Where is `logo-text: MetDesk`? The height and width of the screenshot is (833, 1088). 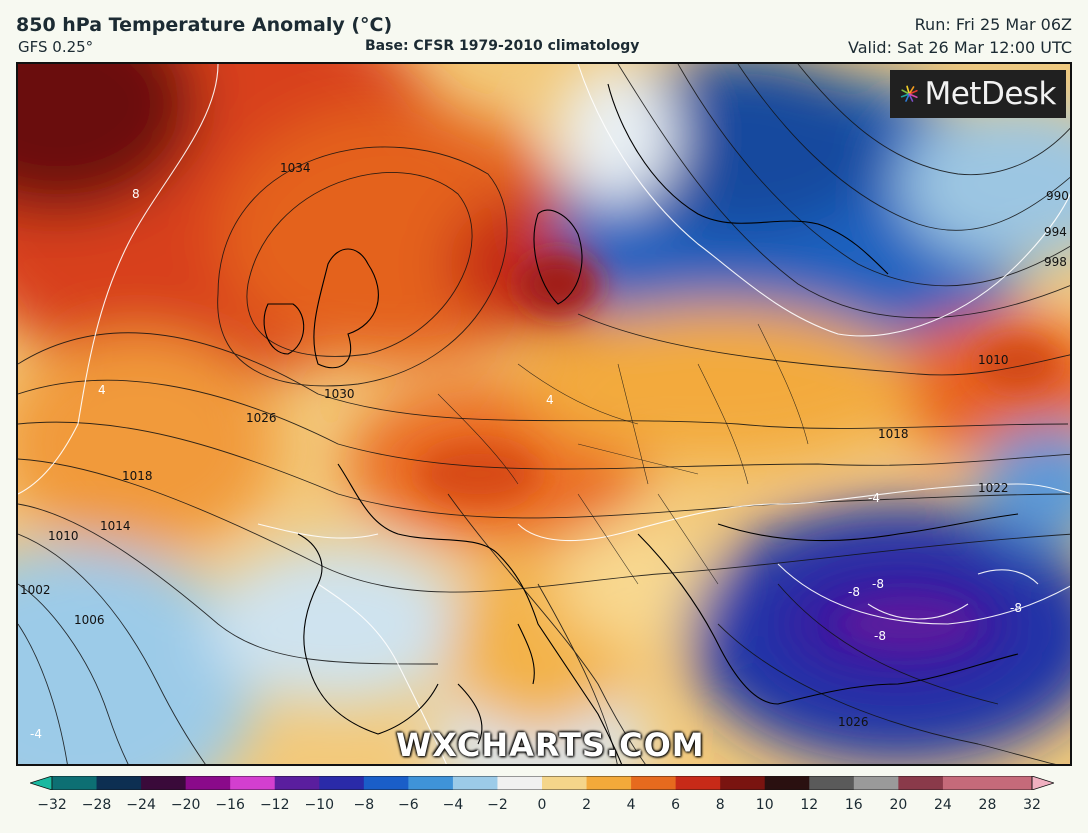 logo-text: MetDesk is located at coordinates (990, 94).